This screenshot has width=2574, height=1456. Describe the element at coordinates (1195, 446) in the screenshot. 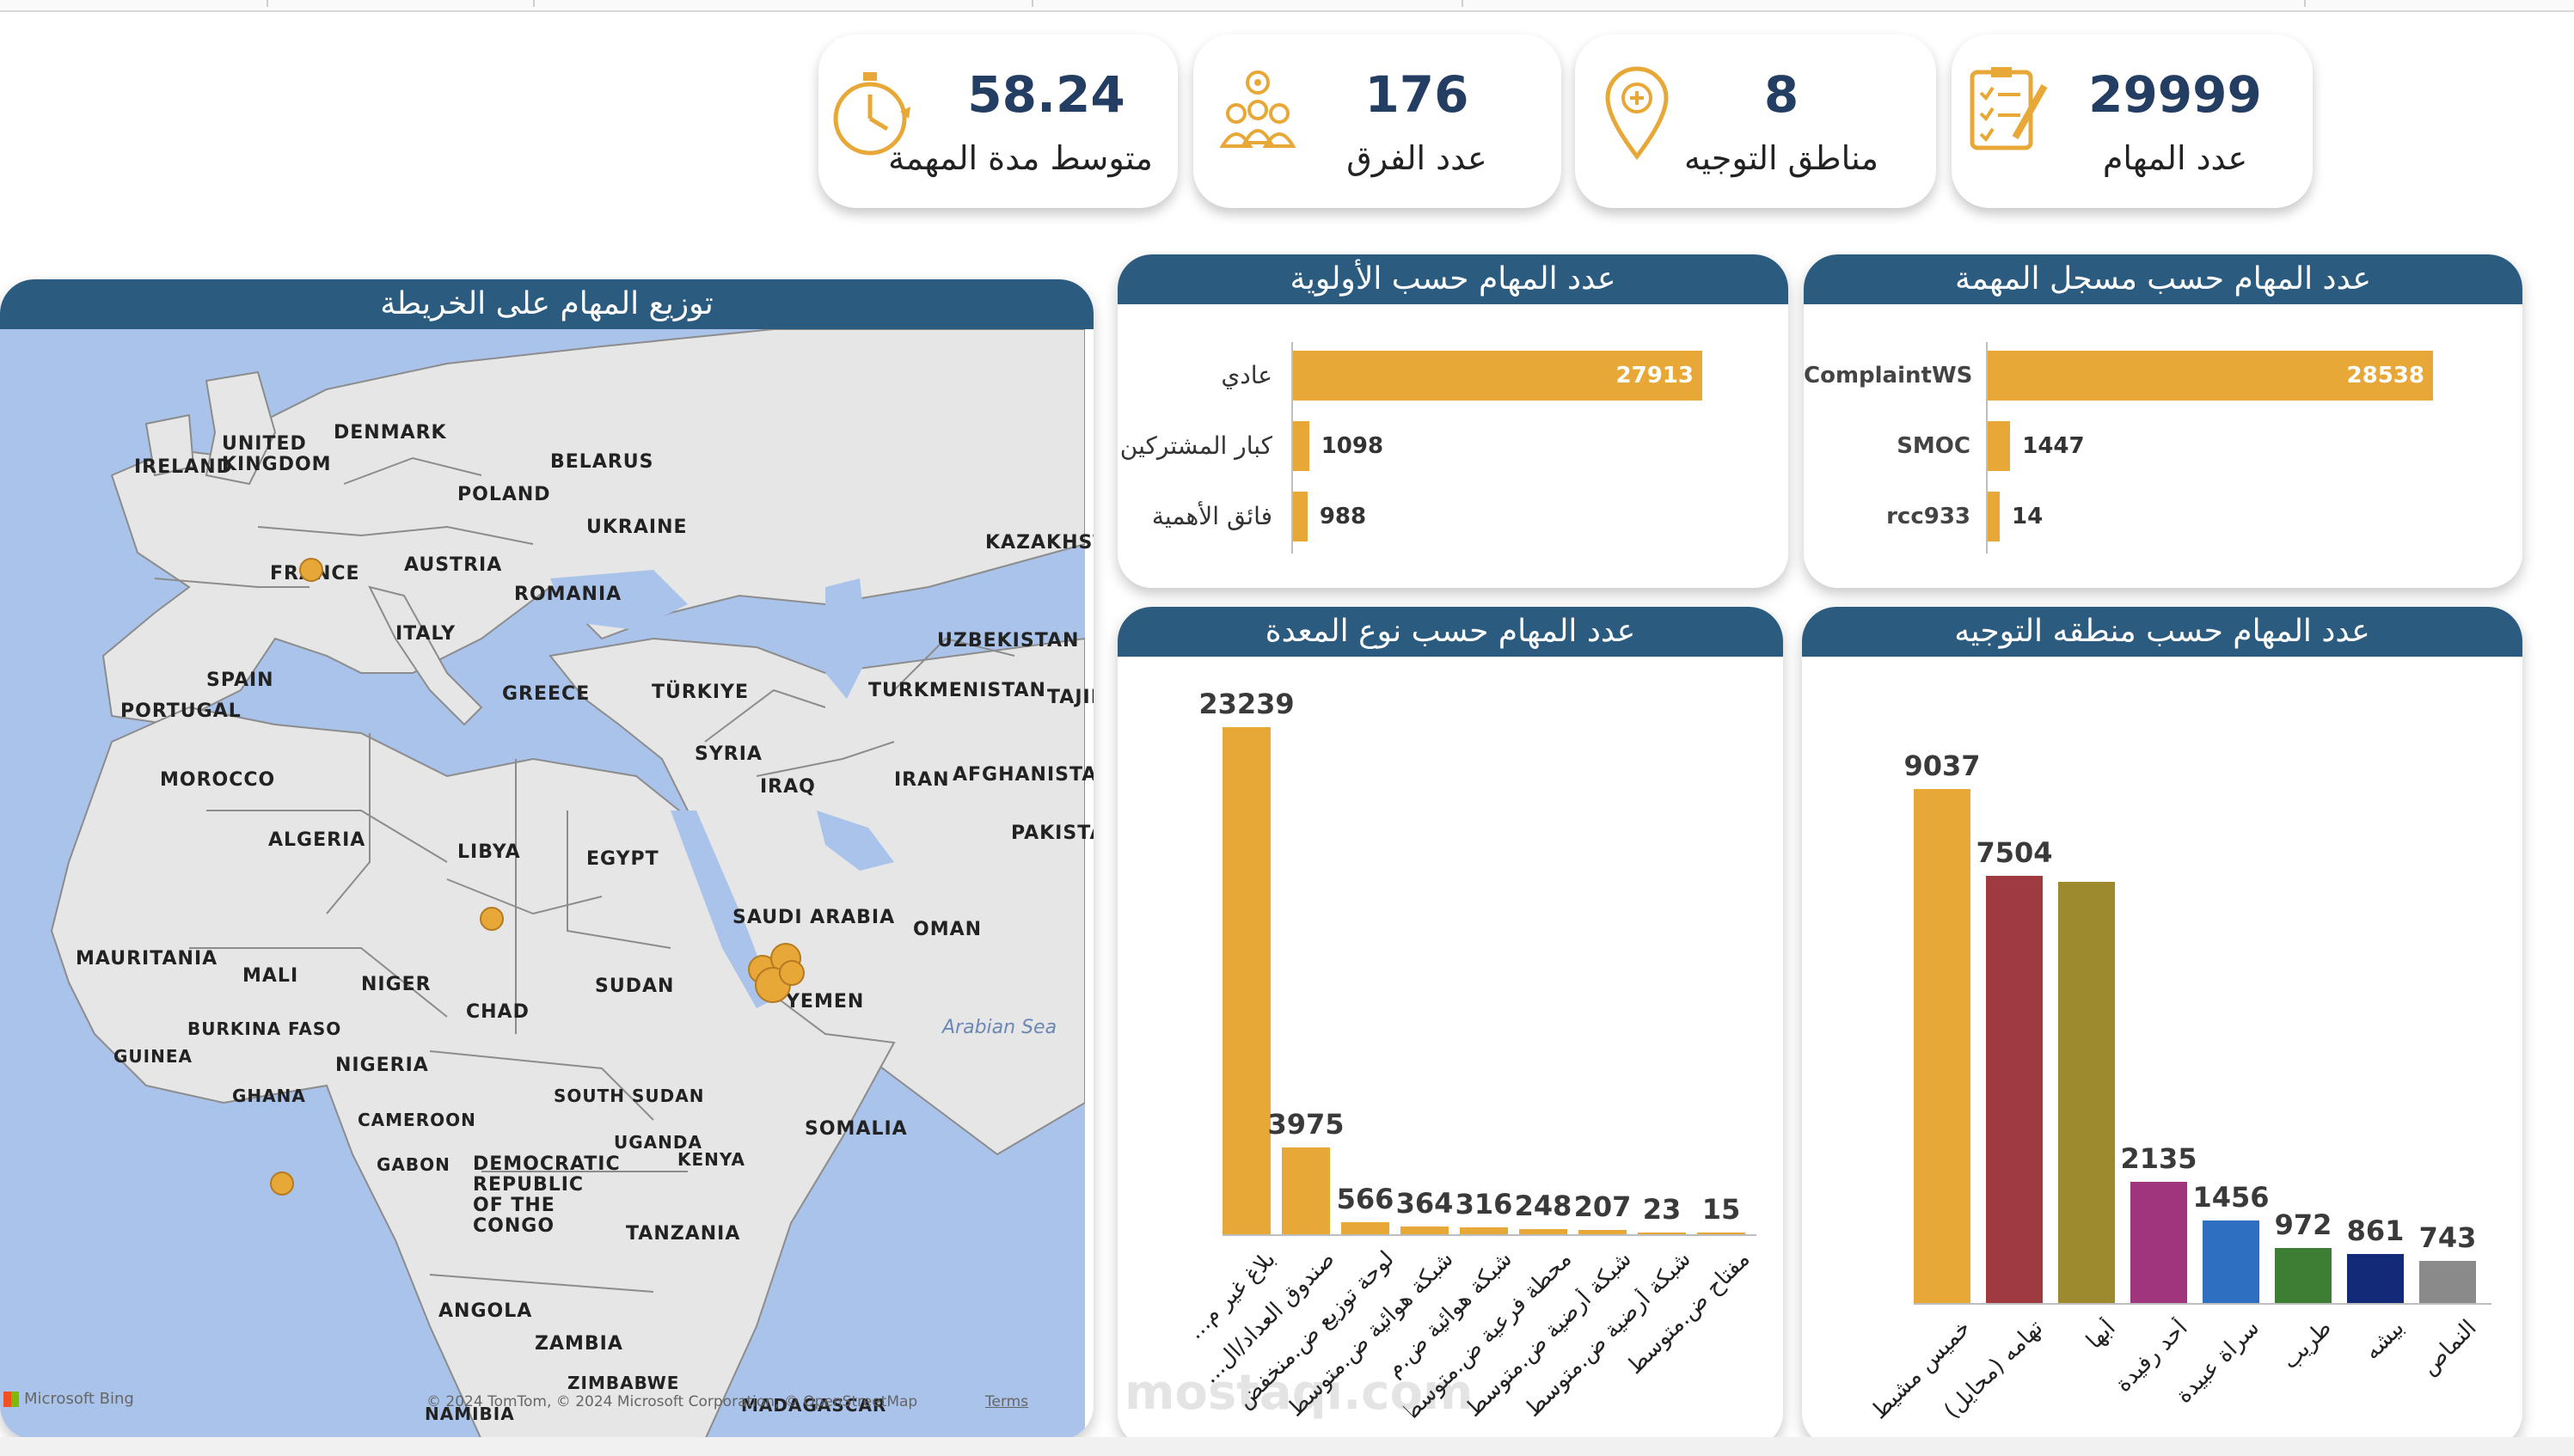

I see `bar-label: كبار المشتركين` at that location.